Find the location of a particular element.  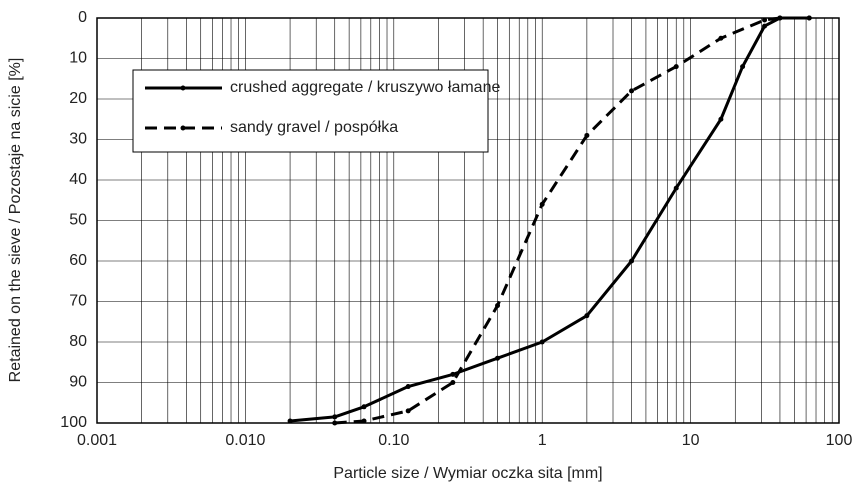

y-tick-label: 20 is located at coordinates (78, 98).